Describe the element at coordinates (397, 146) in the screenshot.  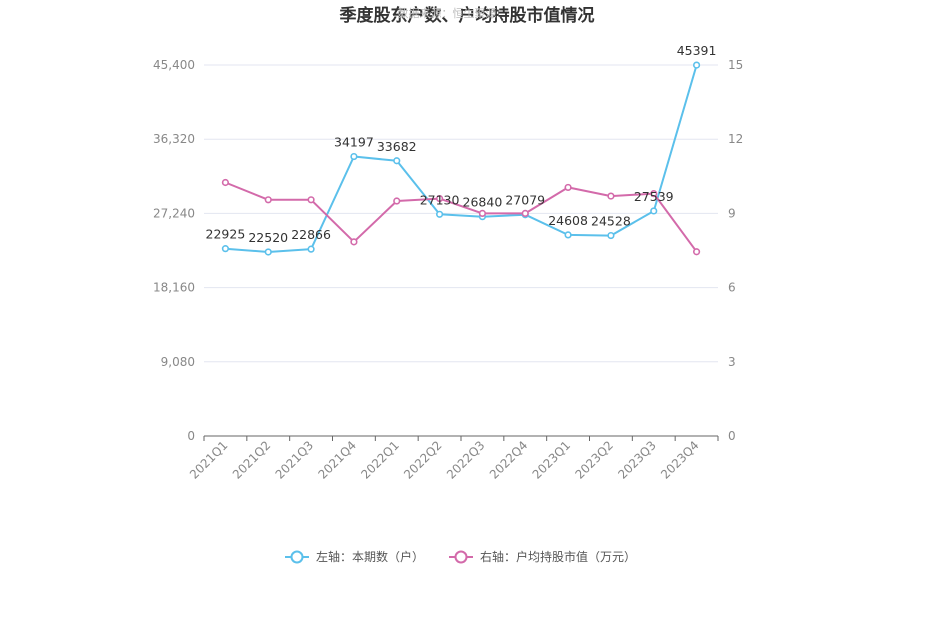
I see `data-label: 33682` at that location.